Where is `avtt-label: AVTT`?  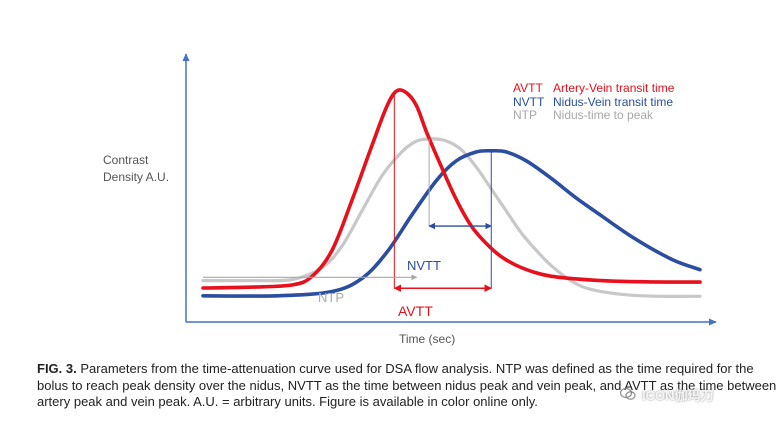
avtt-label: AVTT is located at coordinates (415, 311).